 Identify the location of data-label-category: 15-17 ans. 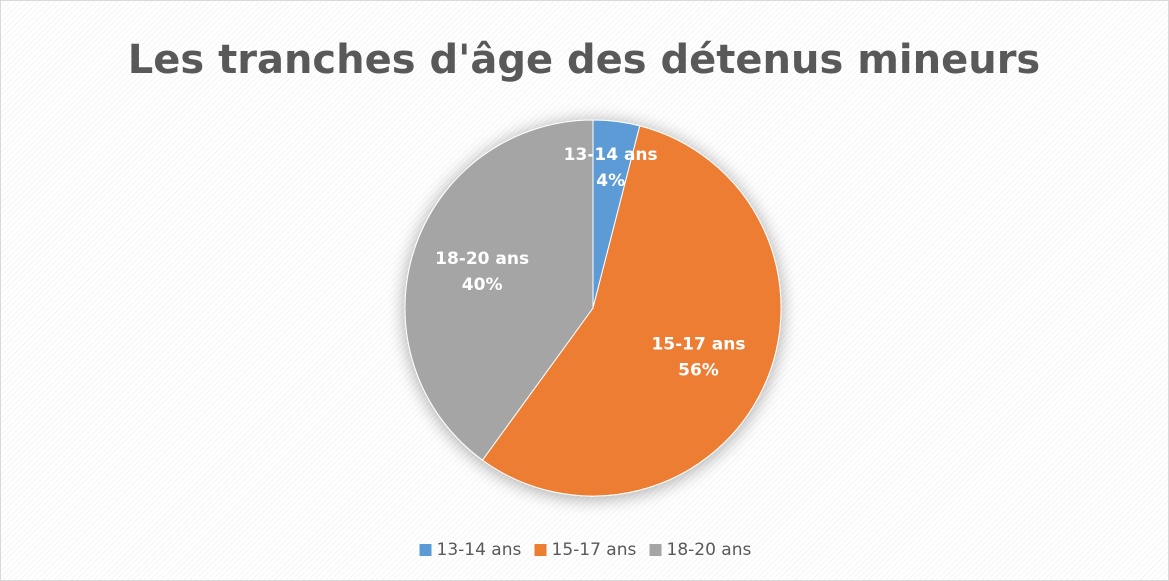
(698, 345).